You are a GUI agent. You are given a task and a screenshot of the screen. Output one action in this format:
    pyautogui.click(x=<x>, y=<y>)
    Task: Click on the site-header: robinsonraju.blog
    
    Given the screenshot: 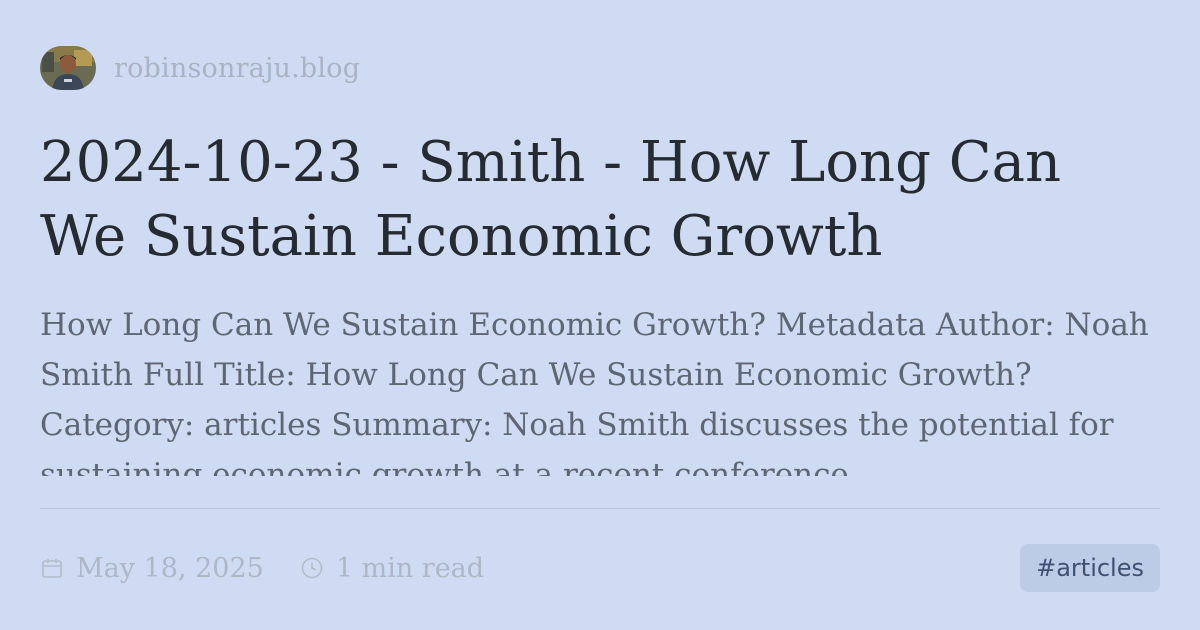 What is the action you would take?
    pyautogui.click(x=600, y=68)
    